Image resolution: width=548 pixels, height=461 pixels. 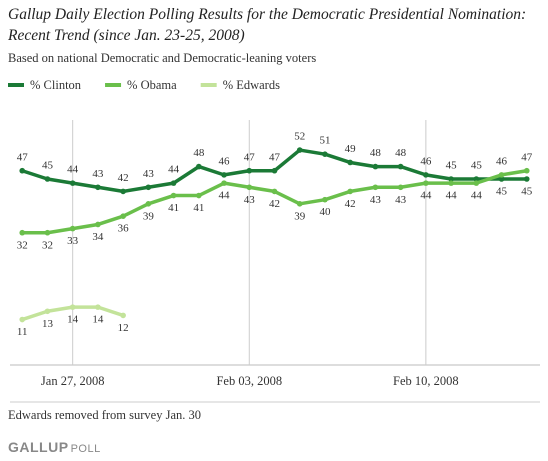 What do you see at coordinates (73, 381) in the screenshot?
I see `x-tick-label: Jan 27, 2008` at bounding box center [73, 381].